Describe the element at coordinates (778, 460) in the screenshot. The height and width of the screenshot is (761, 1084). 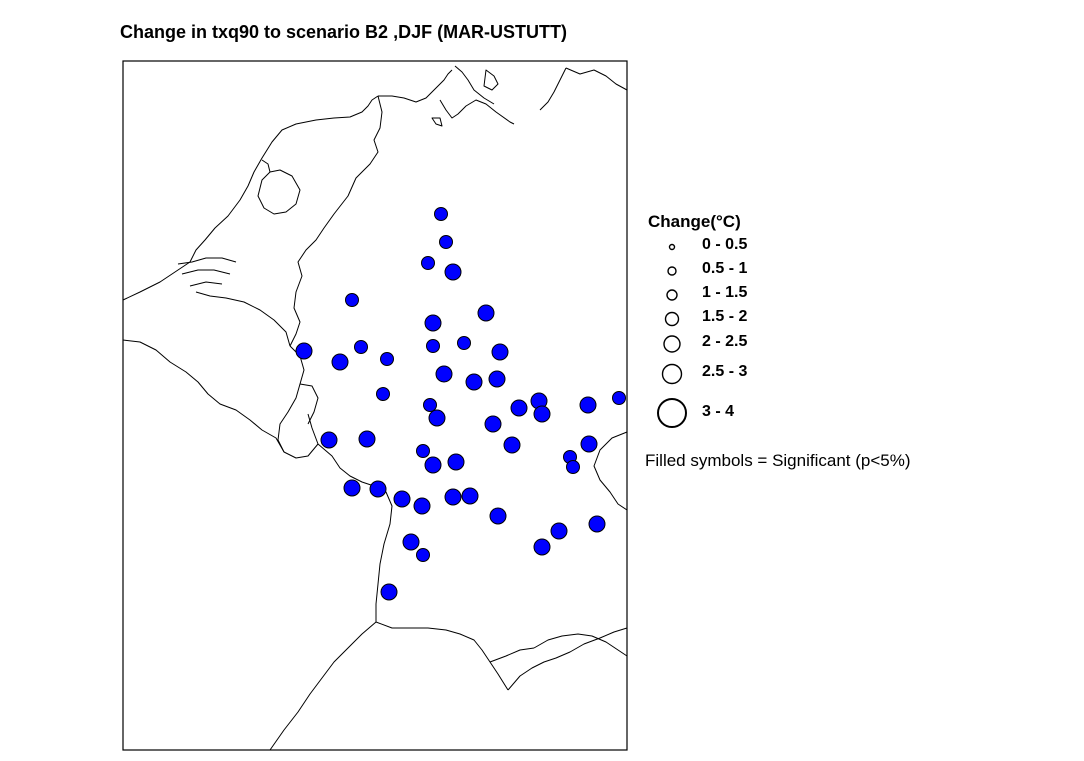
I see `significance-note: Filled symbols = Significant (p<5%)` at that location.